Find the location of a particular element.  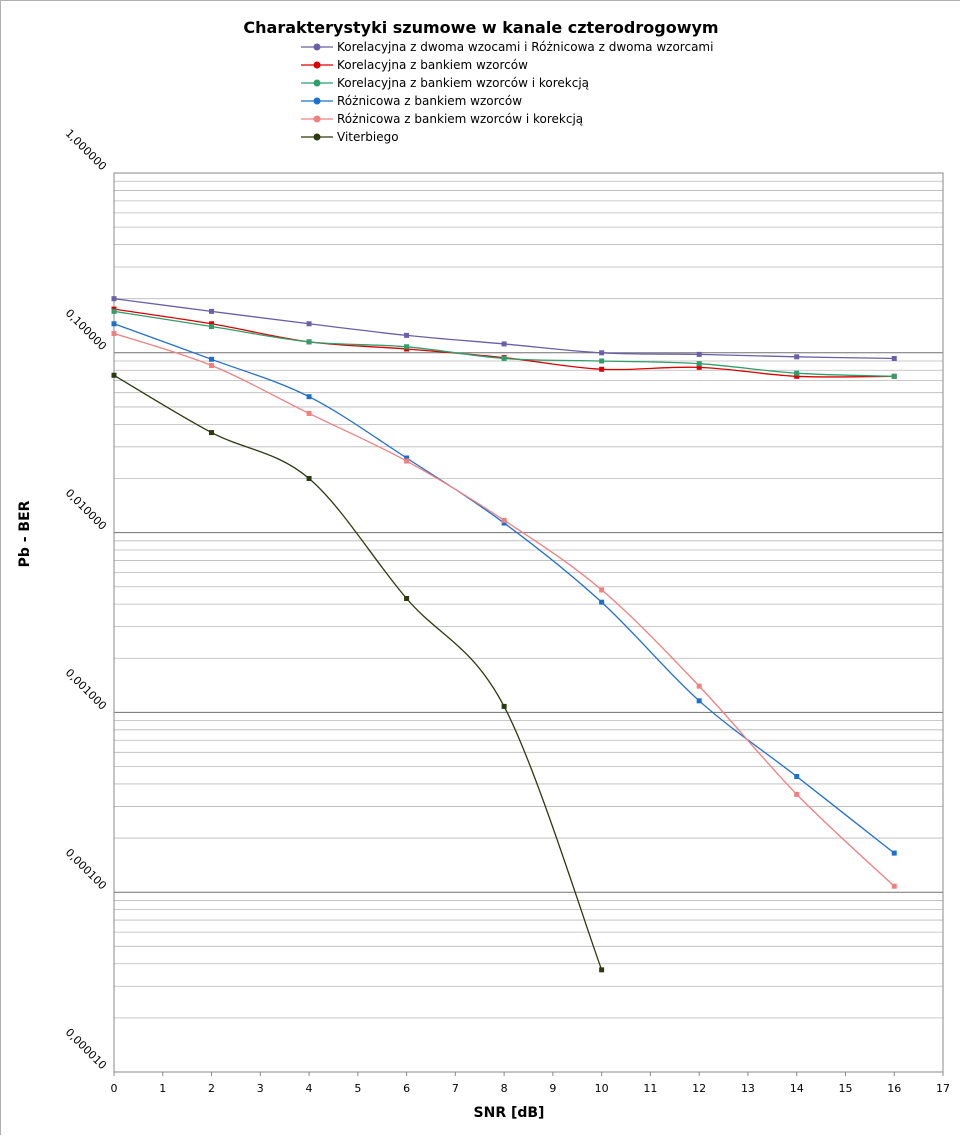

legend-label: Różnicowa z bankiem wzorców i korekcją is located at coordinates (460, 119).